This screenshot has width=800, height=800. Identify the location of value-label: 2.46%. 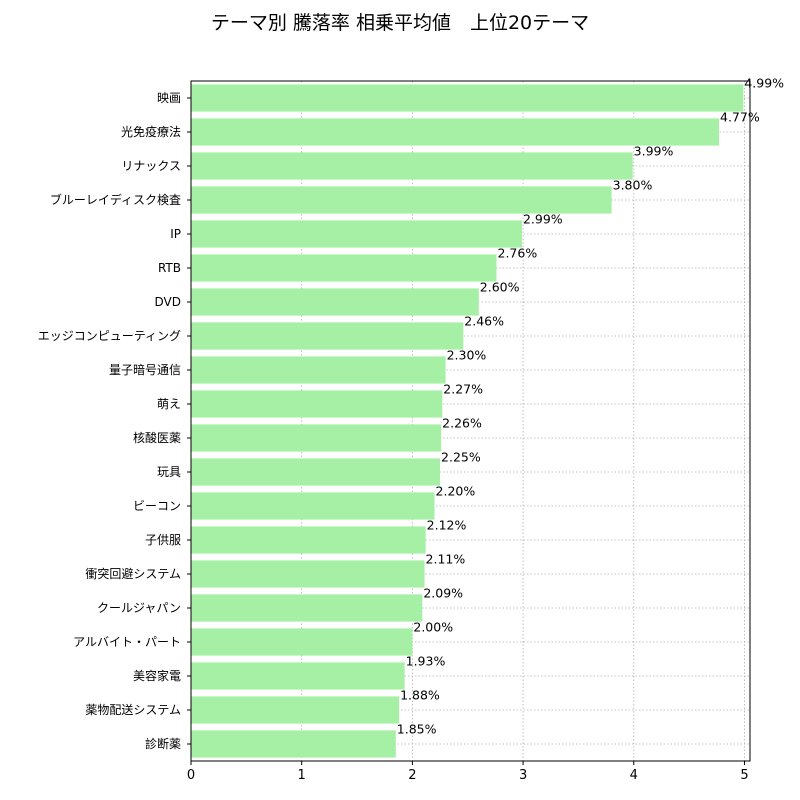
(484, 320).